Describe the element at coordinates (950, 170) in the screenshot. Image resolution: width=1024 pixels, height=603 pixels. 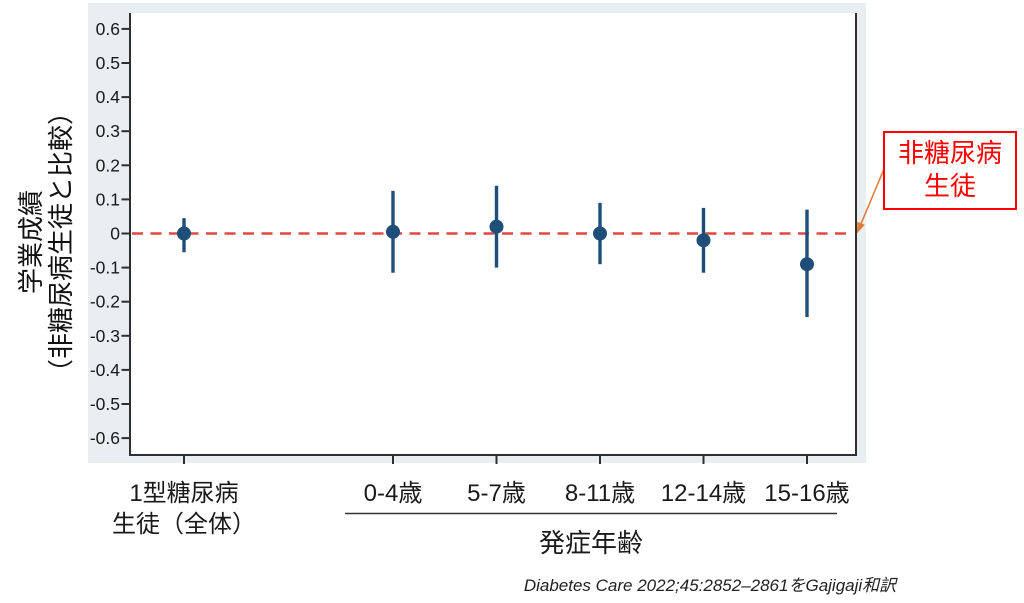
I see `non-diabetic-students-annotation: 非糖尿病 生徒` at that location.